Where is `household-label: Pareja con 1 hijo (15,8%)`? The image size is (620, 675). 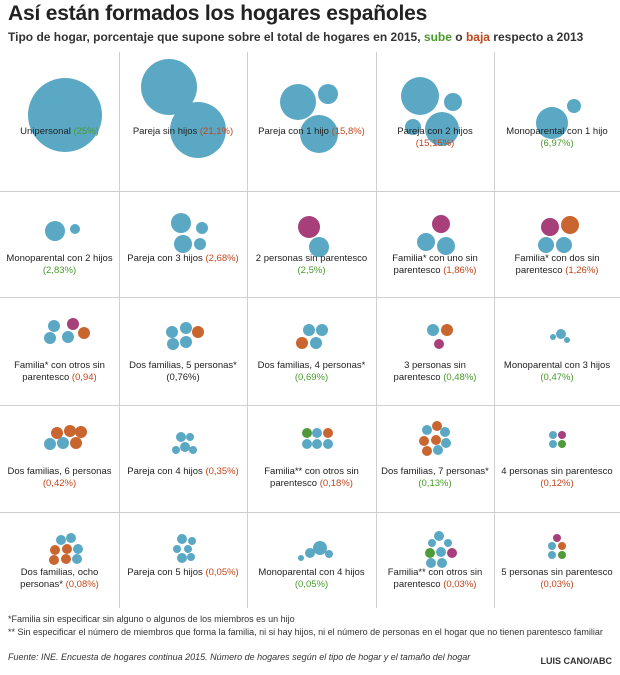 household-label: Pareja con 1 hijo (15,8%) is located at coordinates (311, 132).